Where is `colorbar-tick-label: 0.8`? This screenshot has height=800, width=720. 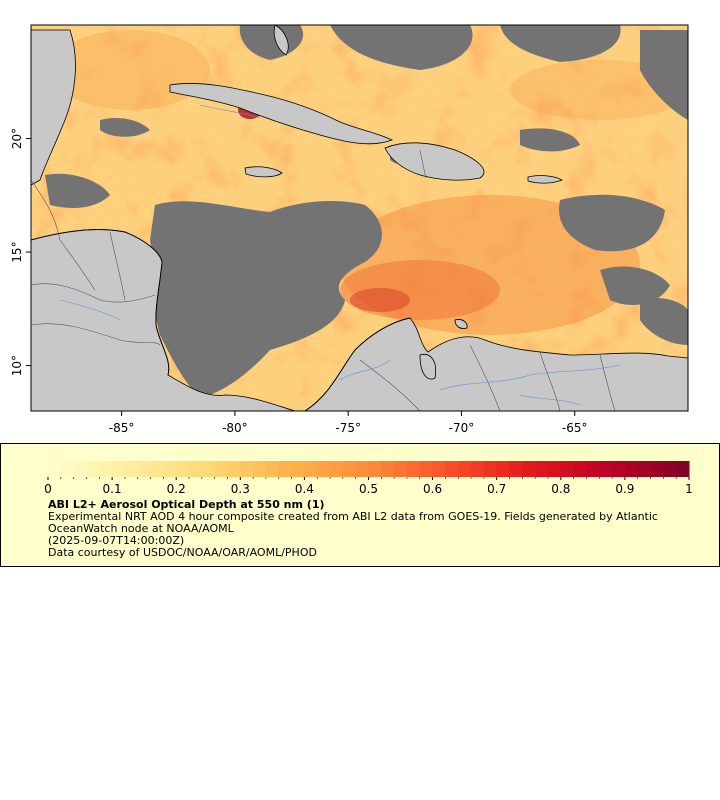
colorbar-tick-label: 0.8 is located at coordinates (560, 489).